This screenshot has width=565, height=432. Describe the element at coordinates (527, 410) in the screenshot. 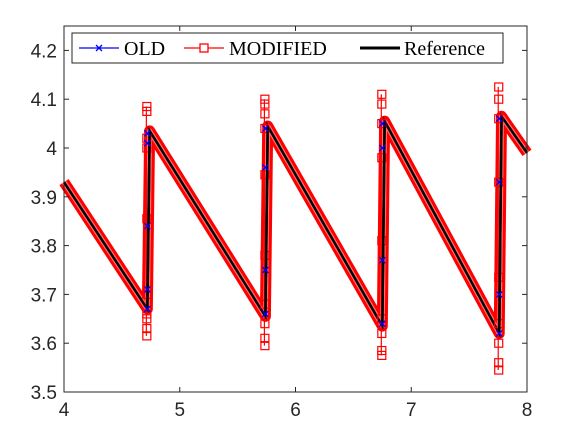

I see `x-tick-label: 8` at that location.